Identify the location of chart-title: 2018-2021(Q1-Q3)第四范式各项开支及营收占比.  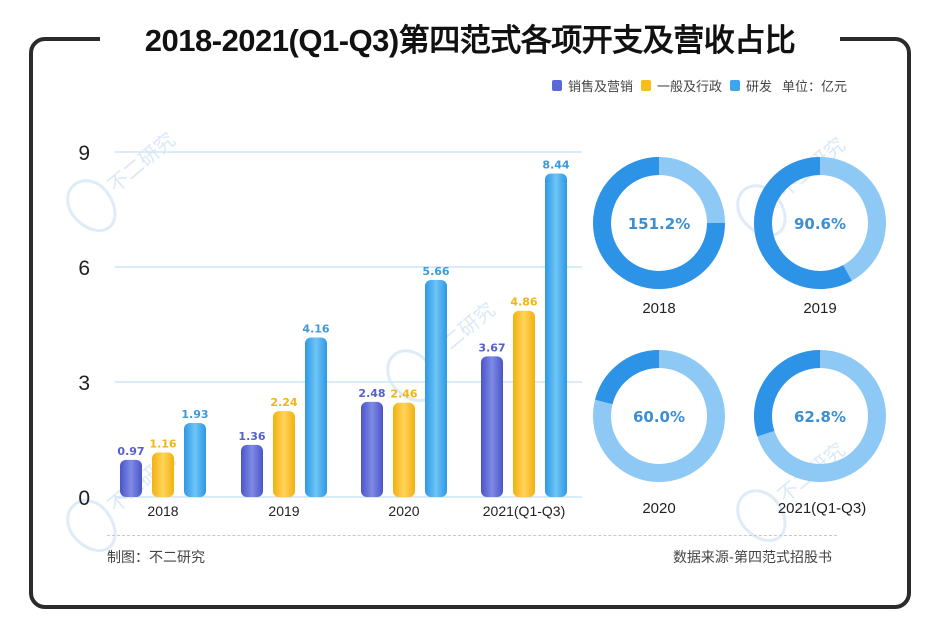
(470, 40).